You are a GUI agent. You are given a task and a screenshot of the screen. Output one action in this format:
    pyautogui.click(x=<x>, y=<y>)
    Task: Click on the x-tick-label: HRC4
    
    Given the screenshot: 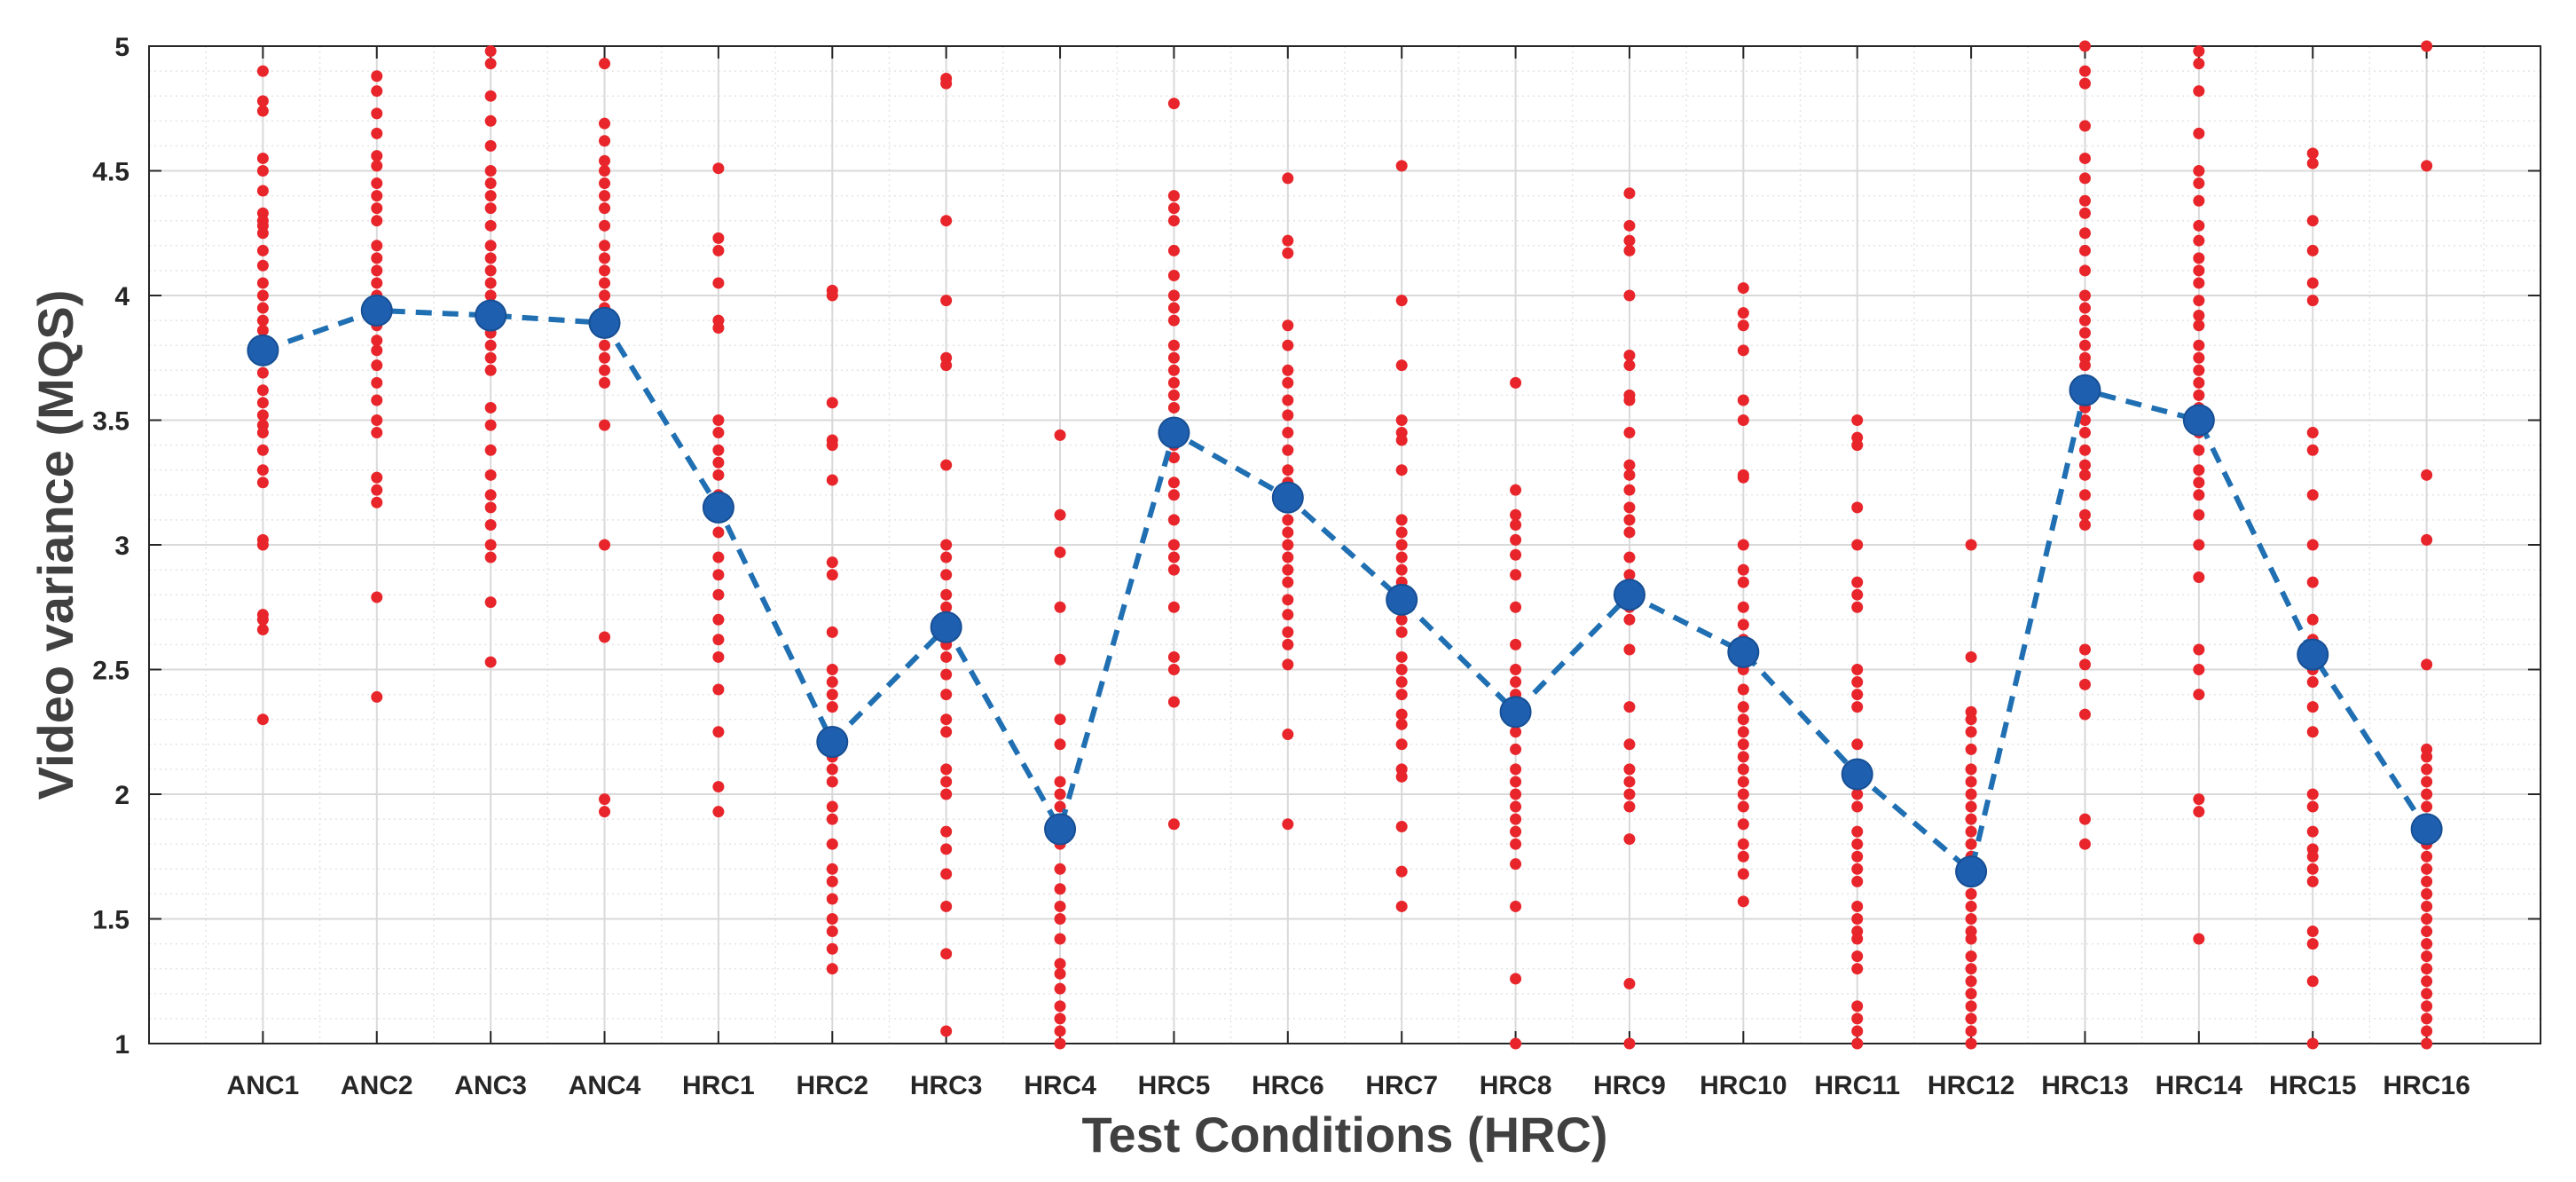 What is the action you would take?
    pyautogui.click(x=1060, y=1085)
    